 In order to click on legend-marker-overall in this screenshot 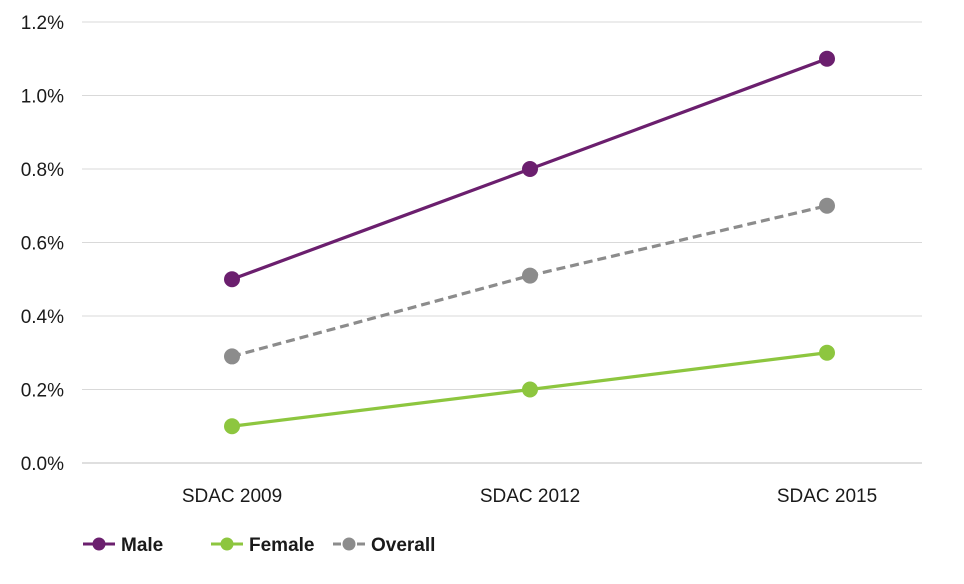, I will do `click(349, 544)`.